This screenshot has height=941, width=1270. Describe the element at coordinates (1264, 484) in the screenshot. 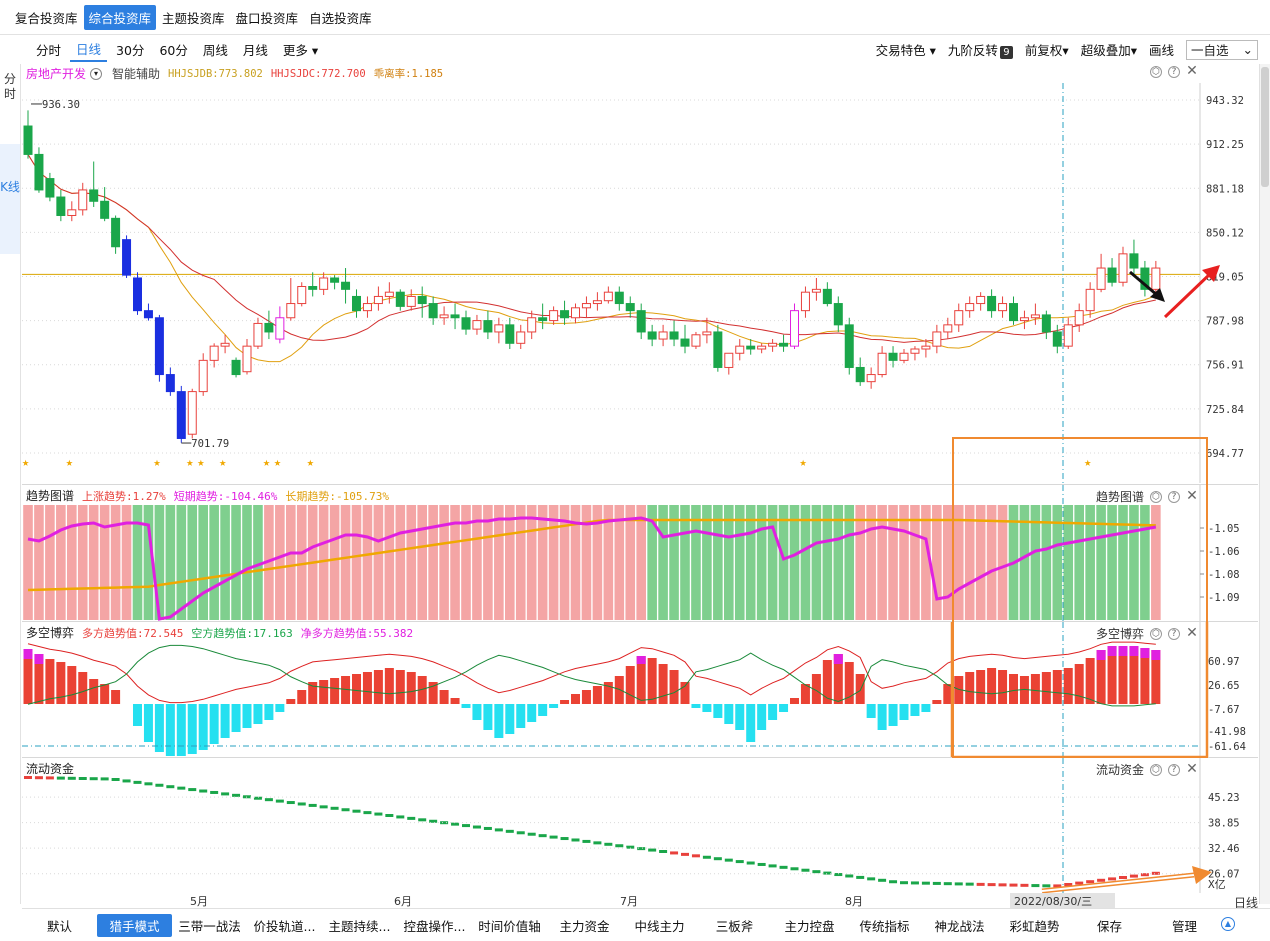

I see `vertical-scrollbar` at that location.